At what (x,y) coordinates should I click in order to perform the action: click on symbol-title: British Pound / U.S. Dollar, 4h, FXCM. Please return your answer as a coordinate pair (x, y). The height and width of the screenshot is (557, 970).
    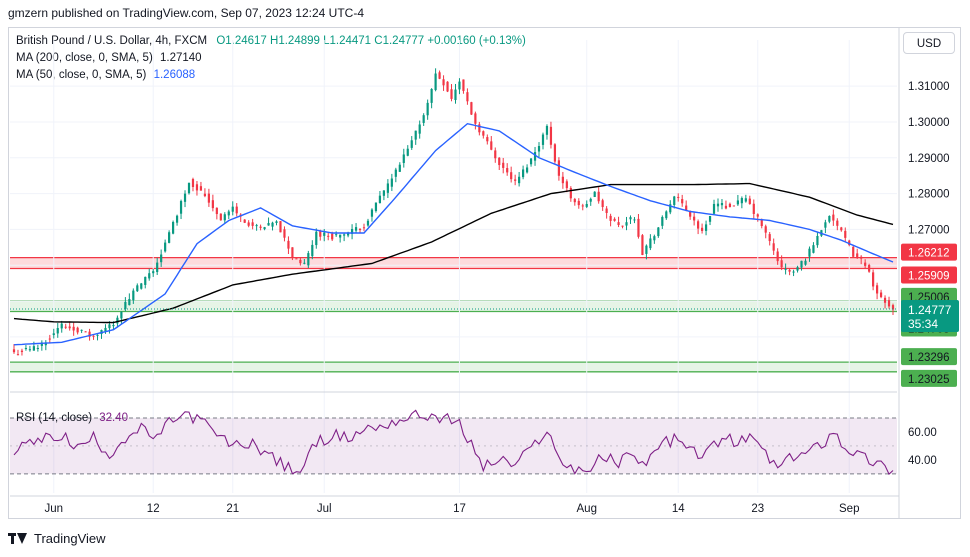
    Looking at the image, I should click on (112, 41).